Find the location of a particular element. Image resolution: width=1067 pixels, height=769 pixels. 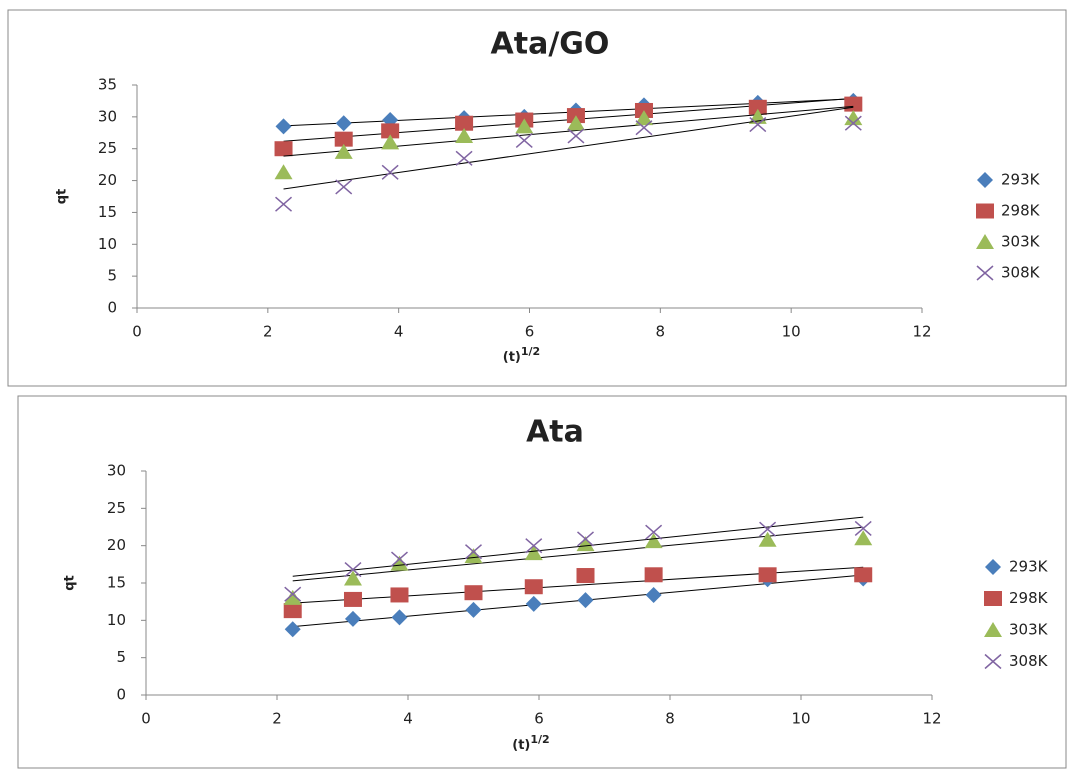

legend-label: 308K is located at coordinates (1021, 273).